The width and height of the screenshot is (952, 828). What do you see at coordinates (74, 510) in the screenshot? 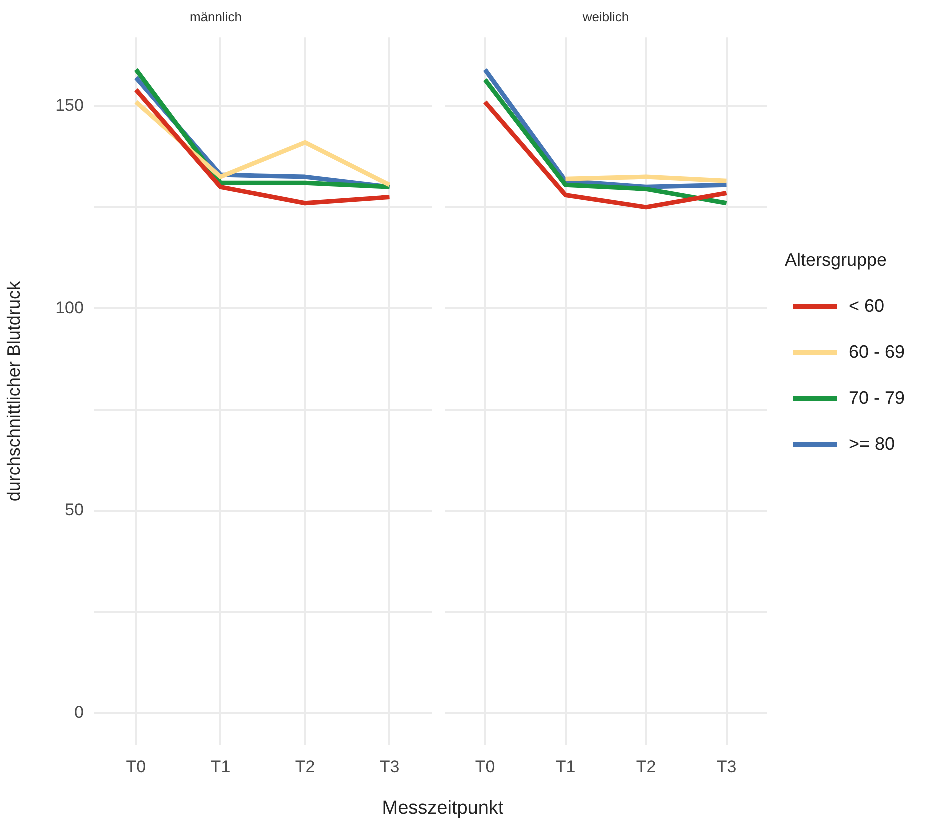
I see `y-tick-label: 50` at bounding box center [74, 510].